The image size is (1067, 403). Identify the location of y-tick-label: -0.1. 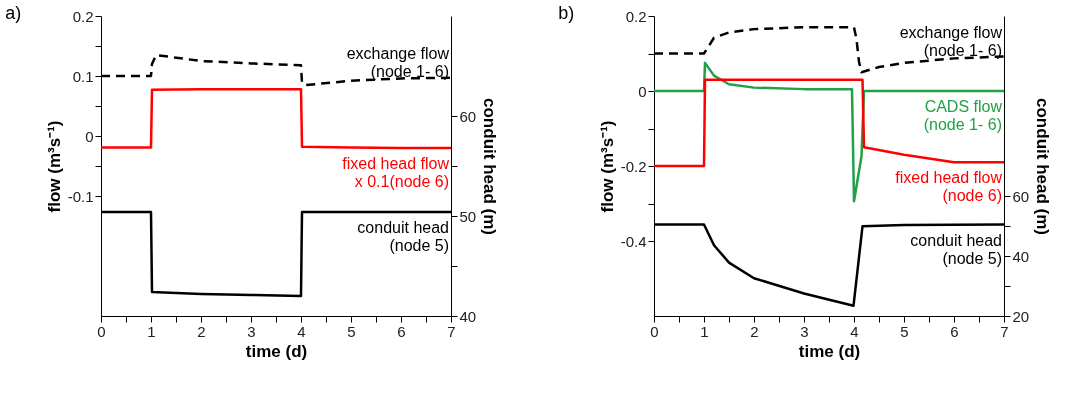
(80, 196).